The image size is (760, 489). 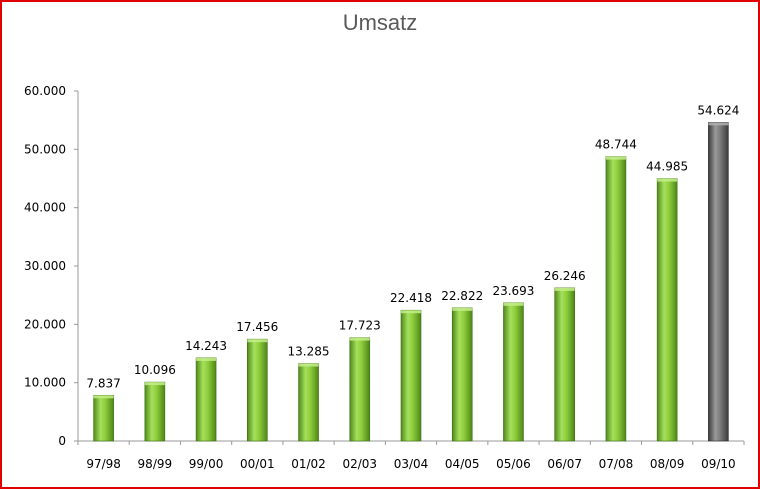 I want to click on y-tick-label: 60.000, so click(x=45, y=91).